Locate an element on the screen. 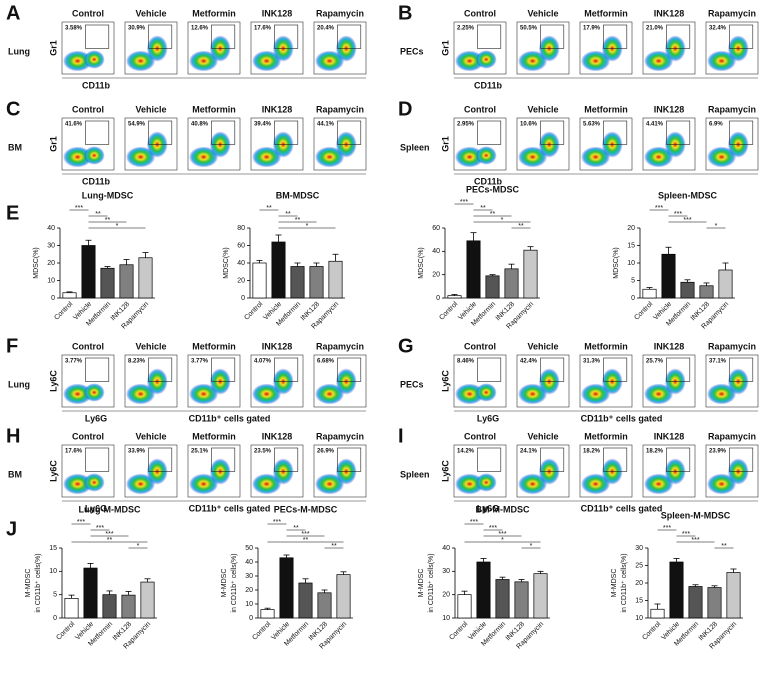 This screenshot has width=780, height=689. panel-letter: F is located at coordinates (12, 346).